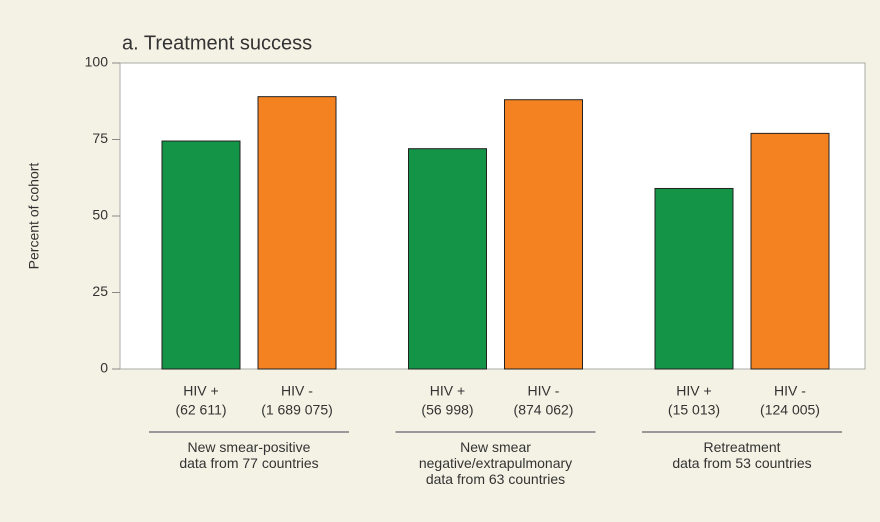 The height and width of the screenshot is (522, 880). Describe the element at coordinates (104, 368) in the screenshot. I see `y-tick-label: 0` at that location.